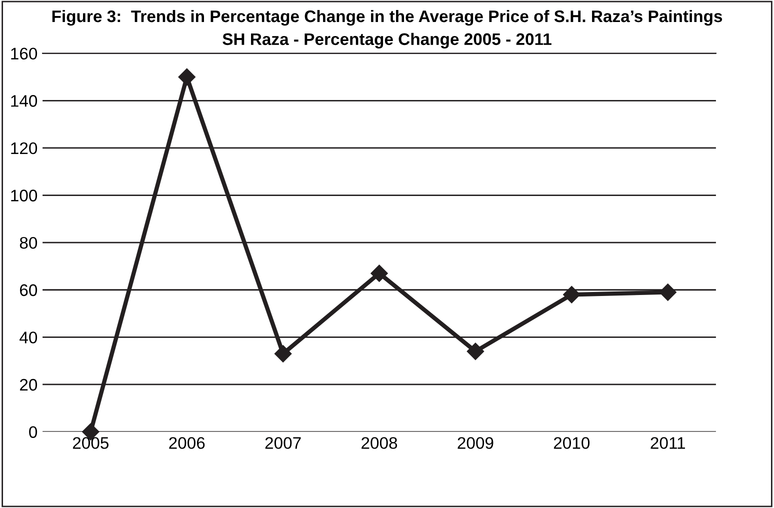 The height and width of the screenshot is (508, 774). What do you see at coordinates (380, 443) in the screenshot?
I see `x-tick-label: 2008` at bounding box center [380, 443].